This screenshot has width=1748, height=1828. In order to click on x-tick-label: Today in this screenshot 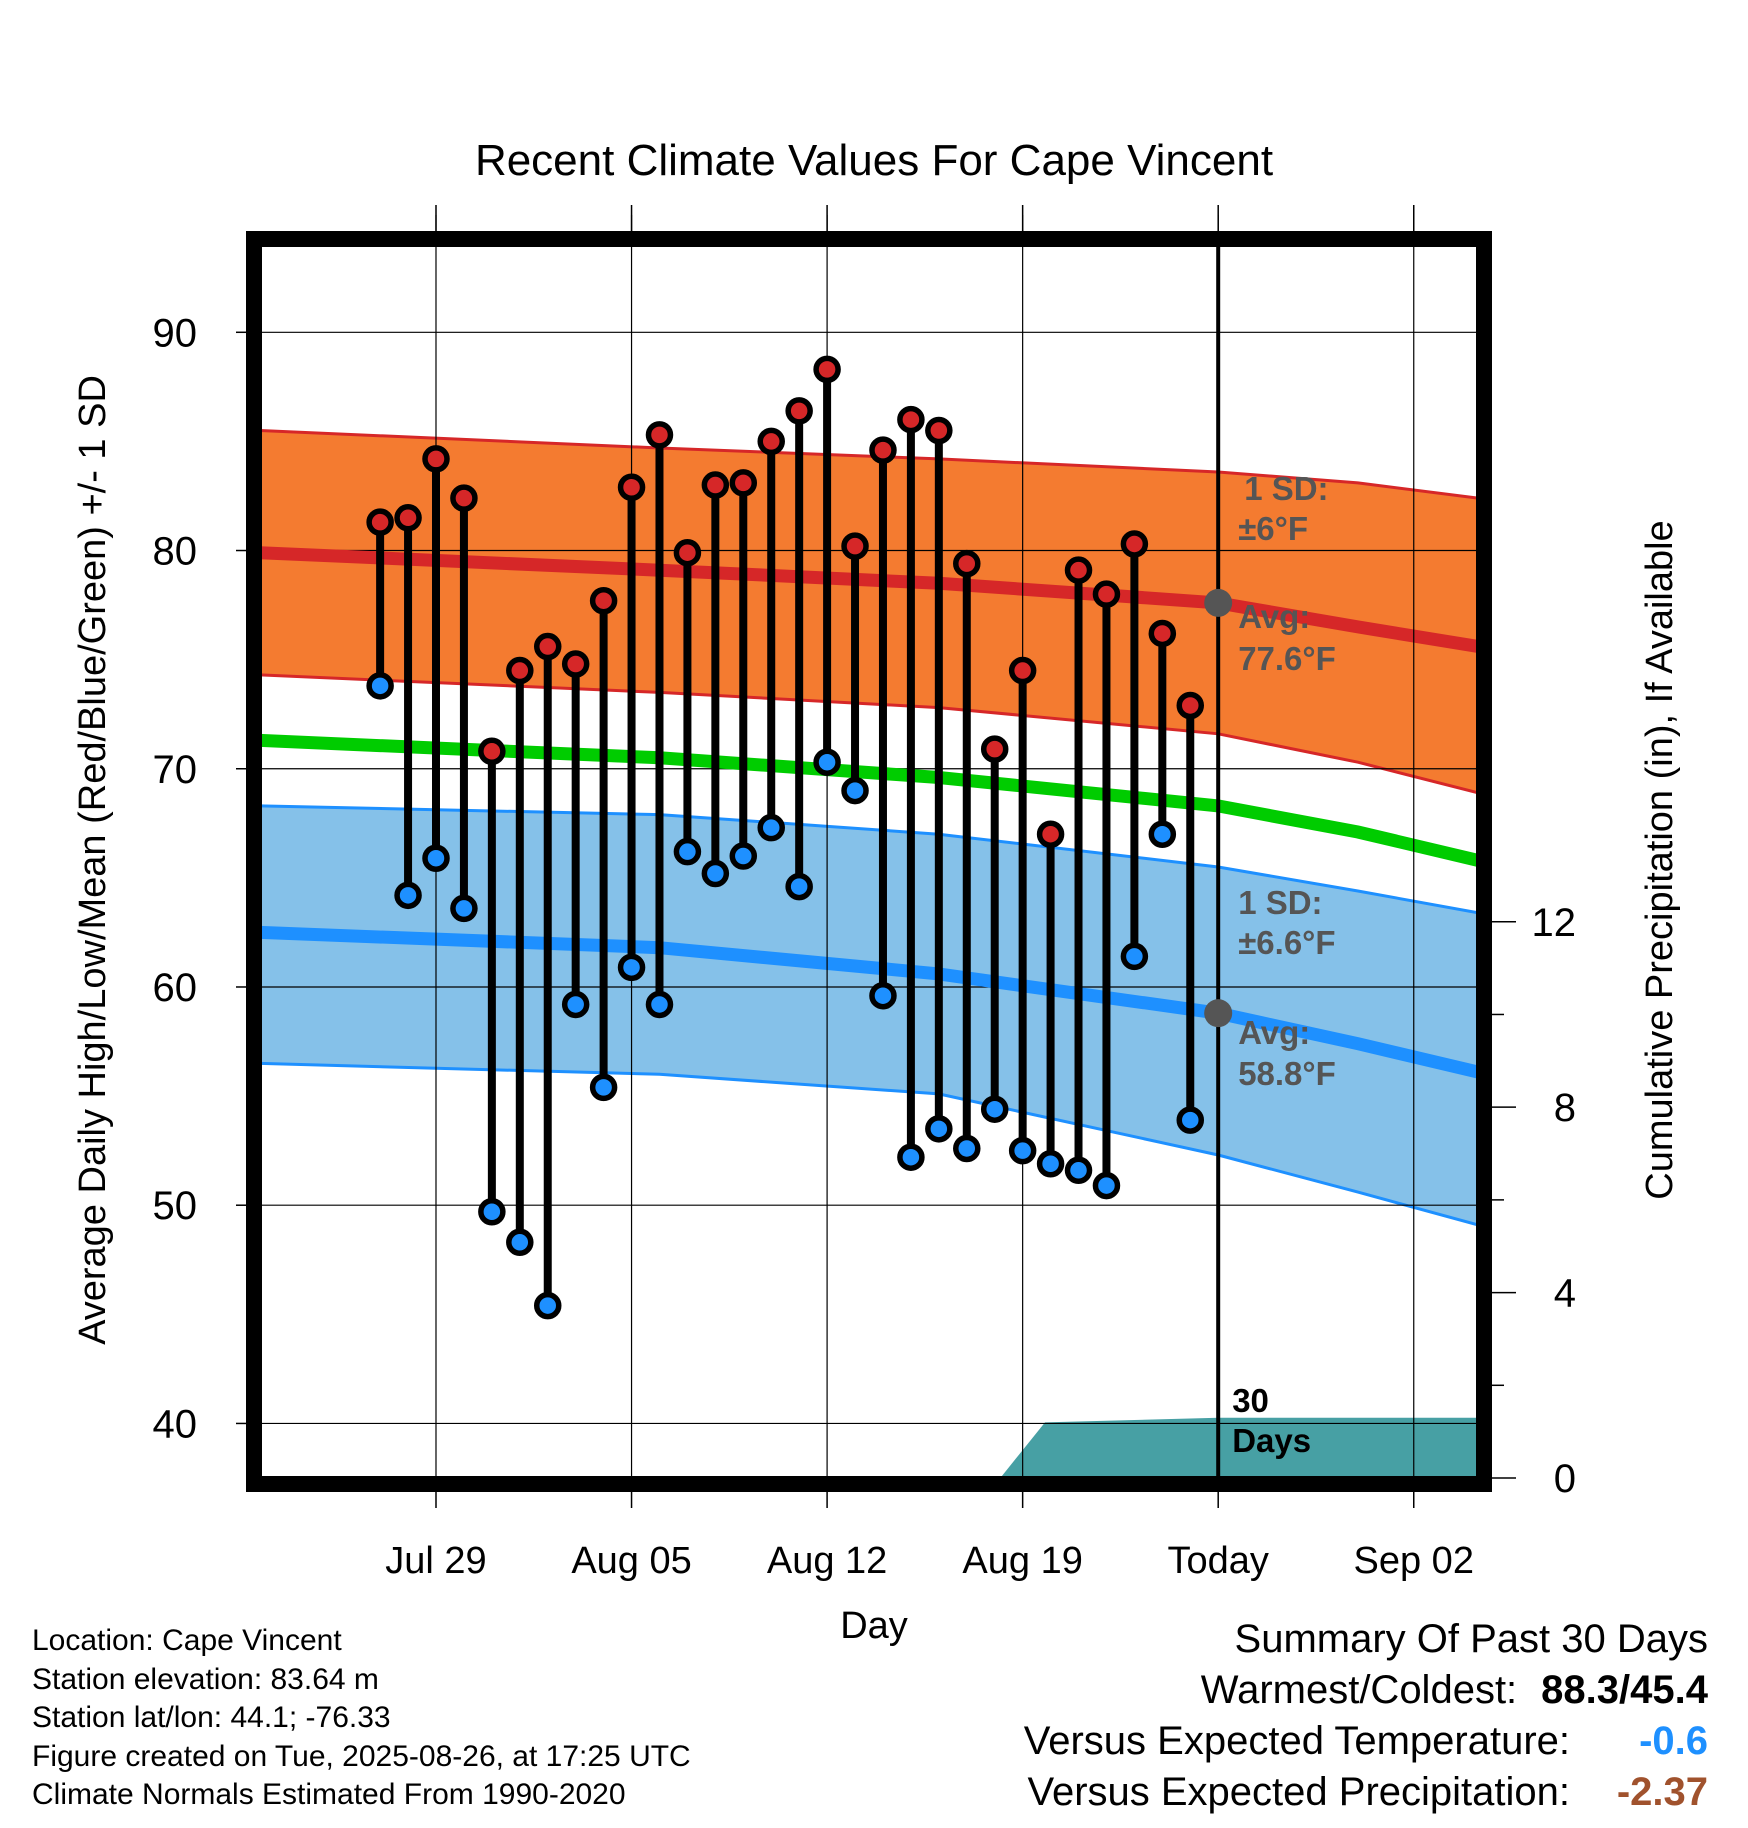, I will do `click(1217, 1561)`.